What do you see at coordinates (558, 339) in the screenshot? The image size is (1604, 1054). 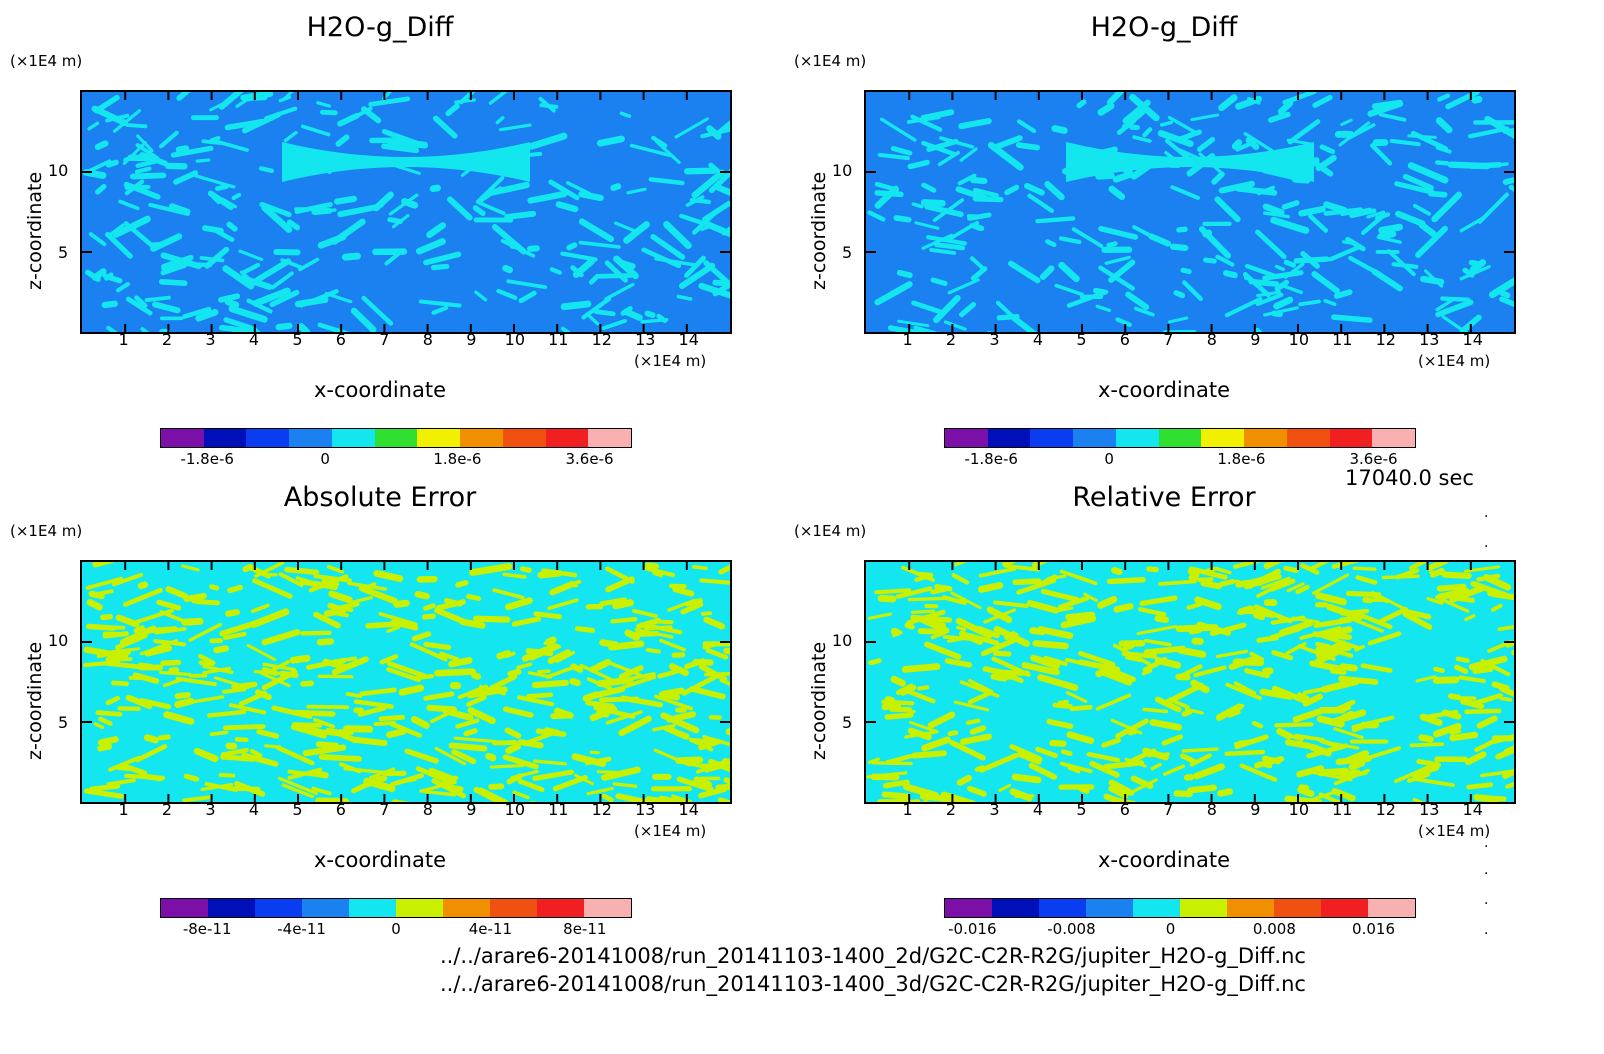 I see `x-tick-label: 11` at bounding box center [558, 339].